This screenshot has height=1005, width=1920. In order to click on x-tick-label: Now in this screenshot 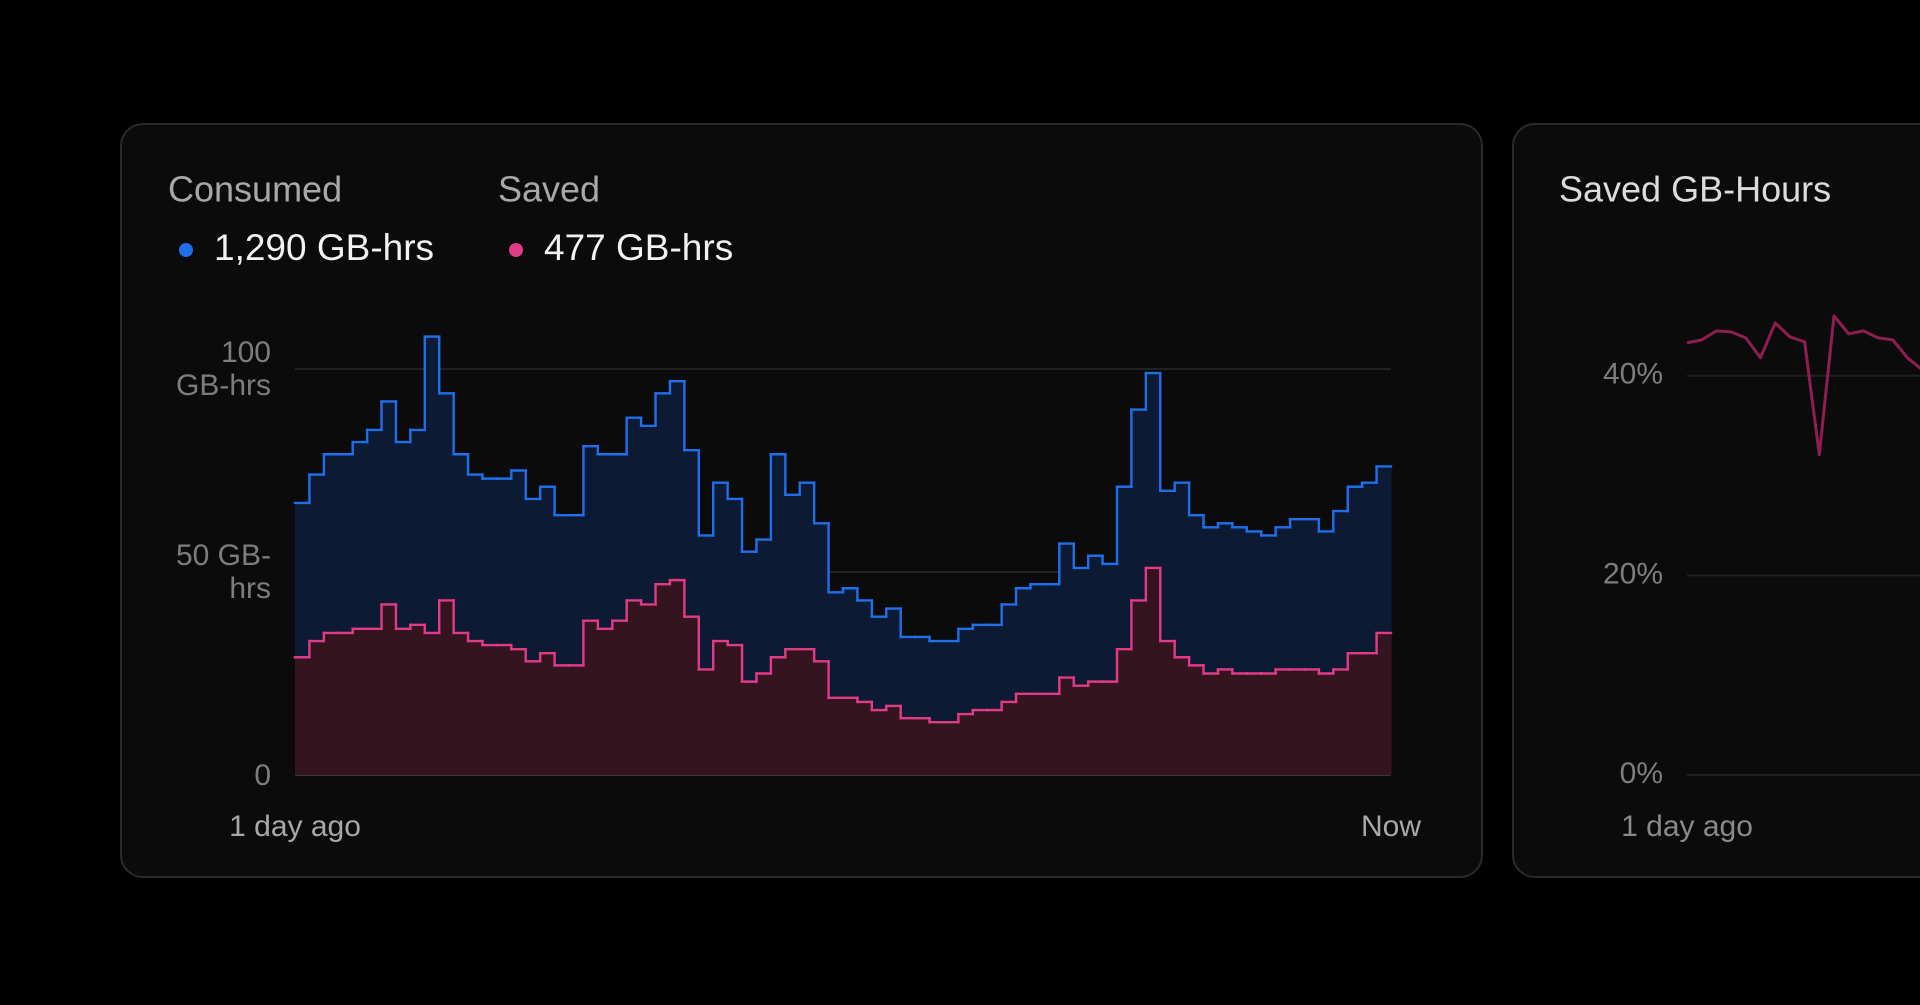, I will do `click(1391, 826)`.